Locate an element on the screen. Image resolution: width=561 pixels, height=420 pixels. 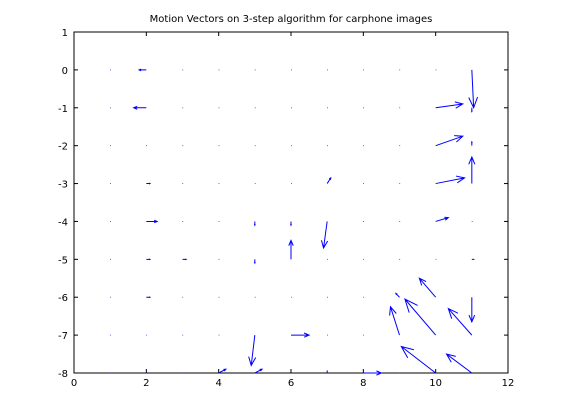
y-tick-label: -7 is located at coordinates (63, 336).